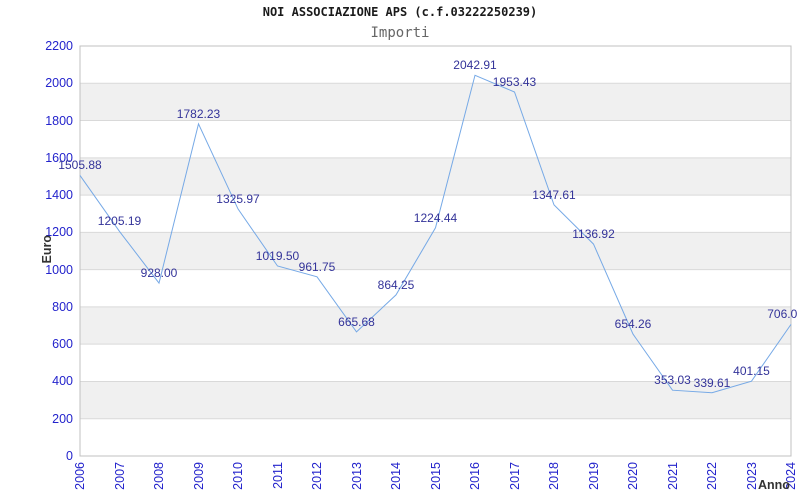 Image resolution: width=800 pixels, height=500 pixels. Describe the element at coordinates (356, 476) in the screenshot. I see `x-tick-label: 2013` at that location.